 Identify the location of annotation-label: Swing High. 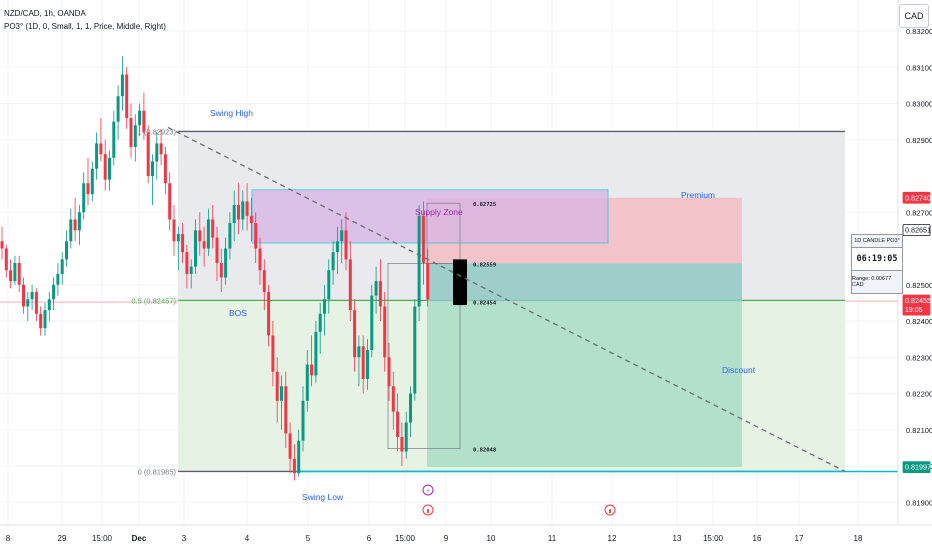
(231, 113).